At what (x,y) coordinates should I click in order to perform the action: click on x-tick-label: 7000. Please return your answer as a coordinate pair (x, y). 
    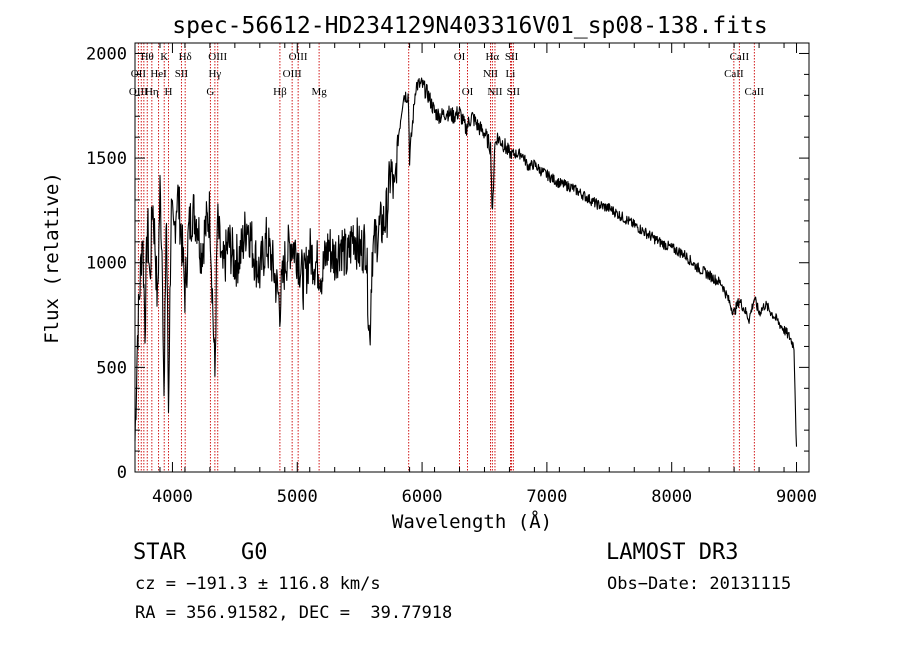
    Looking at the image, I should click on (546, 497).